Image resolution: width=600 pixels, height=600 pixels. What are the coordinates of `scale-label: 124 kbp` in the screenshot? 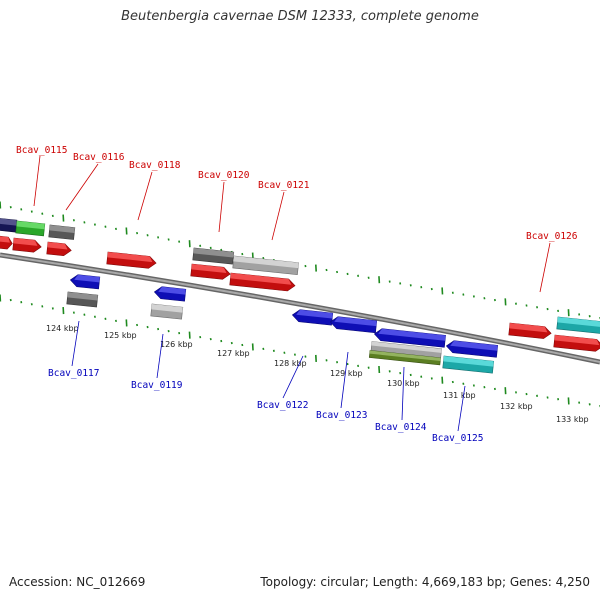 It's located at (62, 328).